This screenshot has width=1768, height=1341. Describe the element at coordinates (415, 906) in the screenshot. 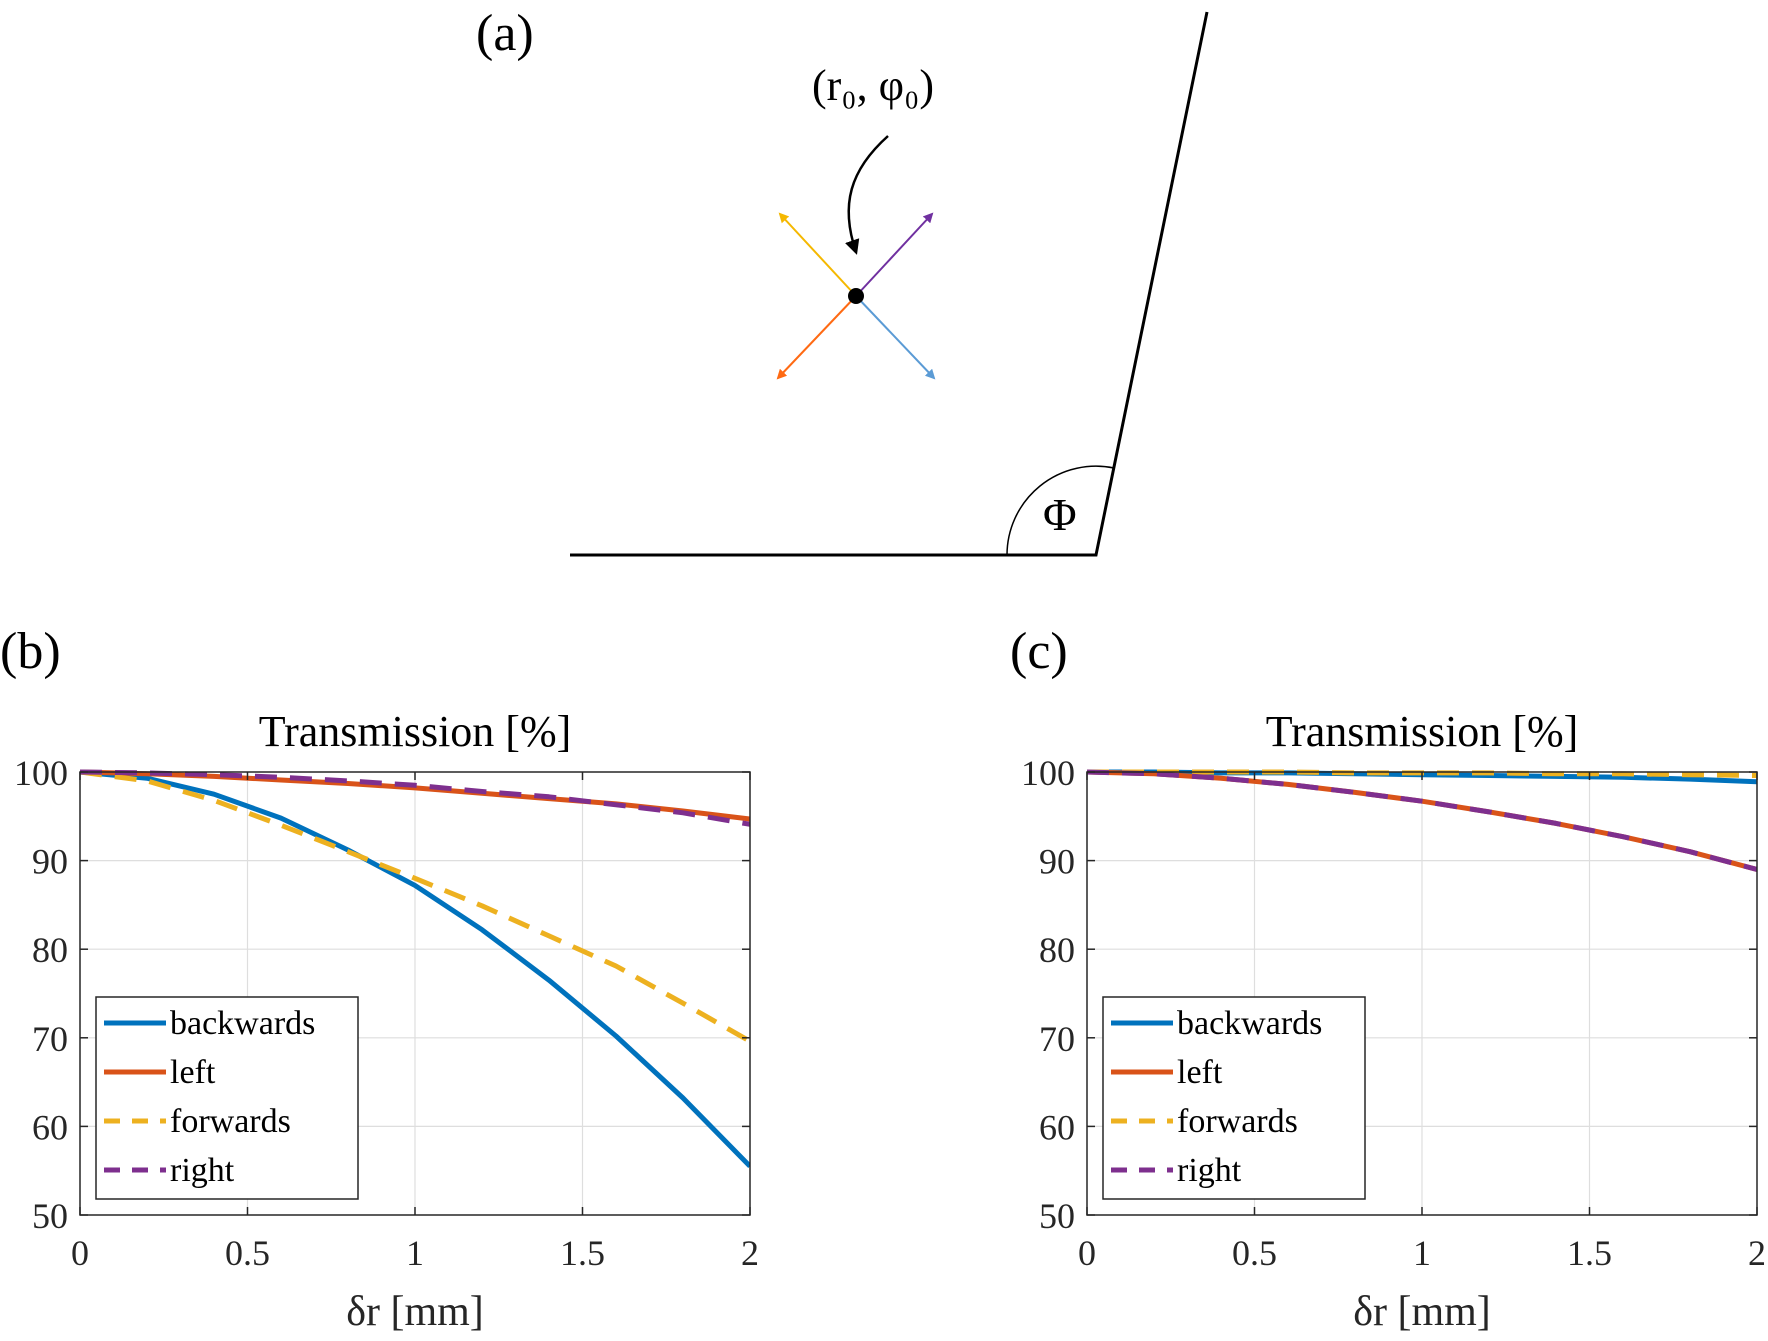

I see `series-line-forwards` at that location.